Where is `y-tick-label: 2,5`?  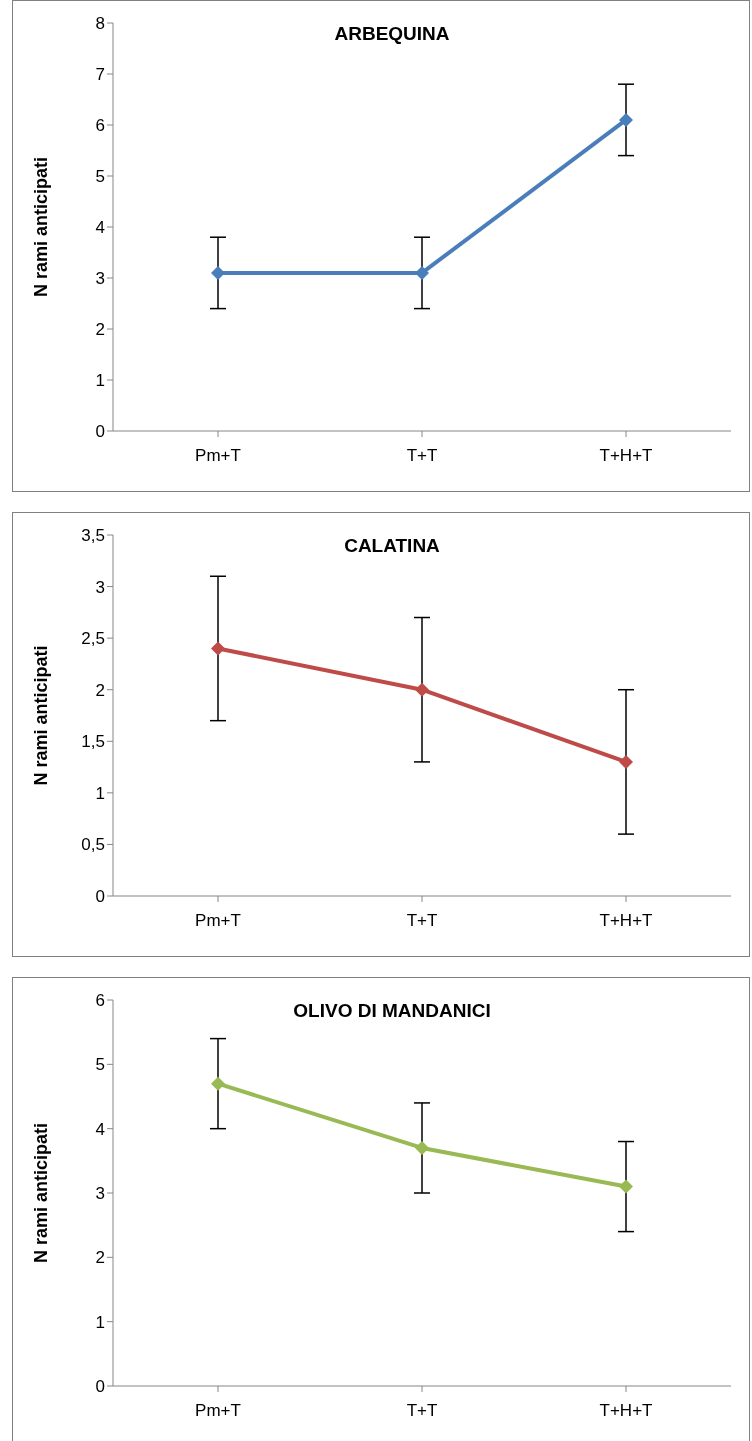
y-tick-label: 2,5 is located at coordinates (93, 639).